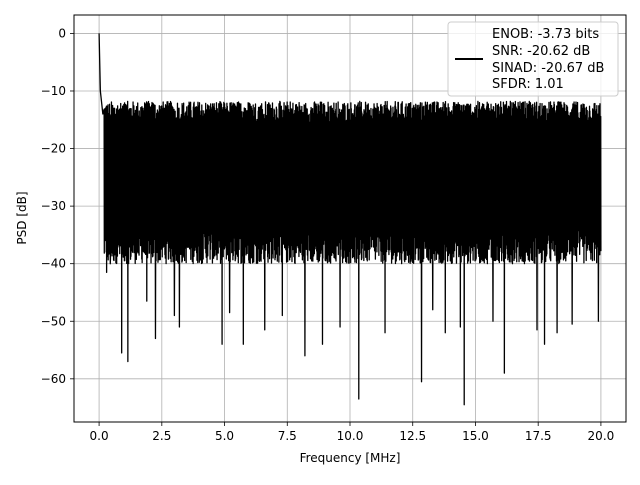 This screenshot has width=640, height=485. I want to click on legend-sfdr: SFDR: 1.01, so click(528, 84).